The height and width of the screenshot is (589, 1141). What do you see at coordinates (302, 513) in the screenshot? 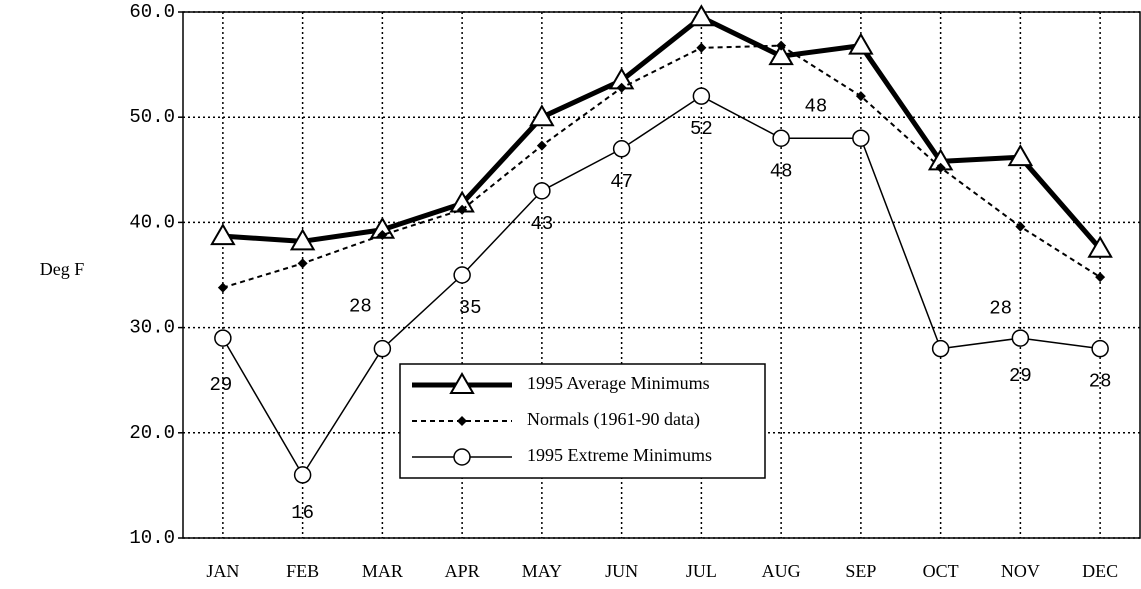
I see `data-label: 16` at bounding box center [302, 513].